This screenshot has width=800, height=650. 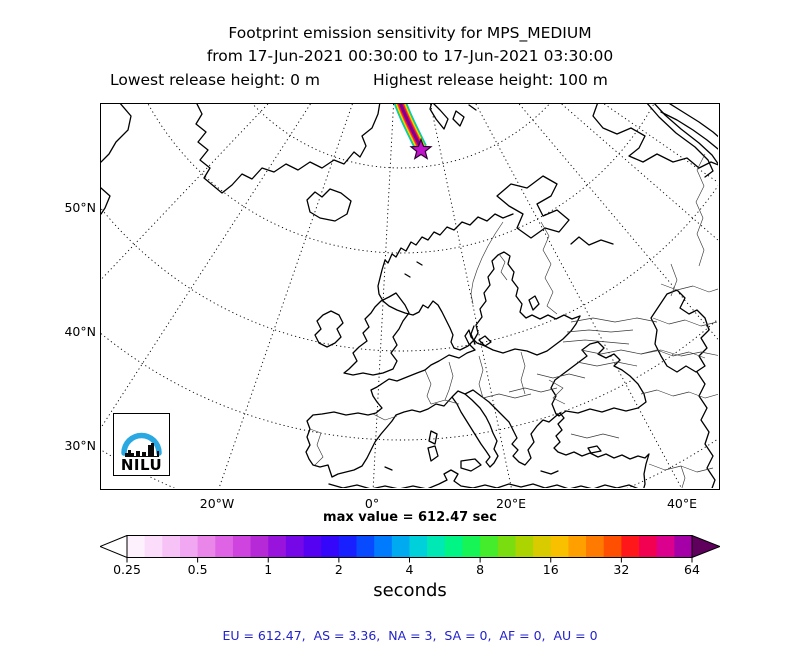 I want to click on colorbar-tick-4: 4, so click(x=409, y=569).